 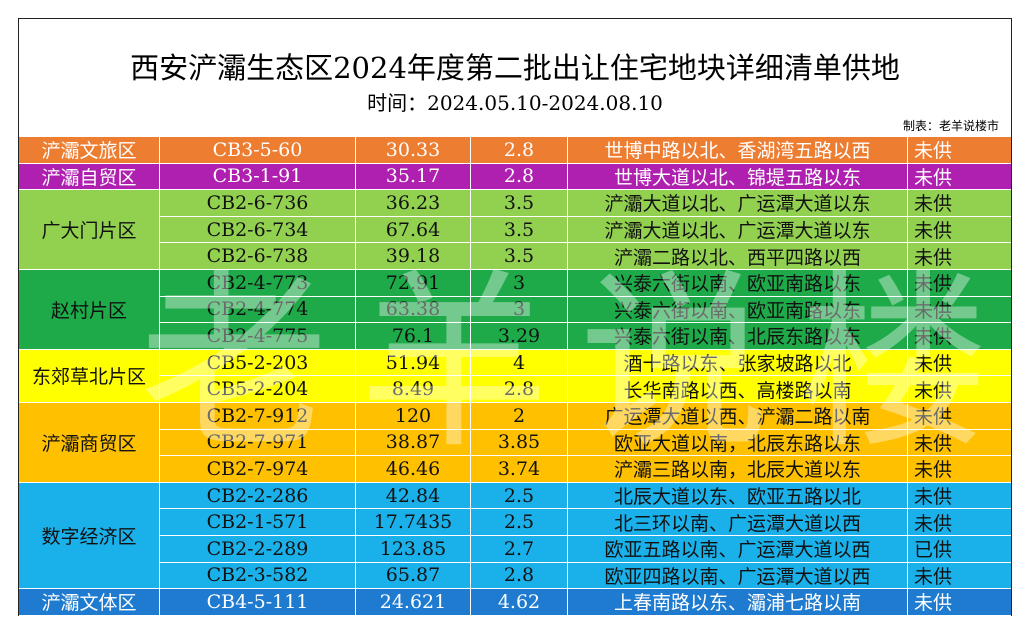 What do you see at coordinates (738, 522) in the screenshot?
I see `location-cell: 北三环以南、广运潭大道以西` at bounding box center [738, 522].